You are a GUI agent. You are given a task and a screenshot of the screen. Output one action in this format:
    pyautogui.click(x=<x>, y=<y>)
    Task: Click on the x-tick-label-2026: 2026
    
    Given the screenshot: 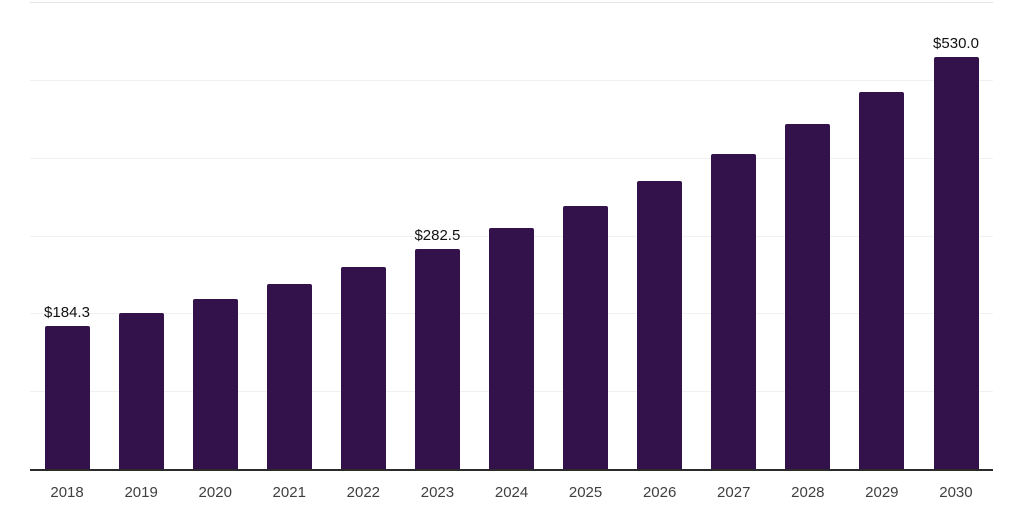 What is the action you would take?
    pyautogui.click(x=659, y=492)
    